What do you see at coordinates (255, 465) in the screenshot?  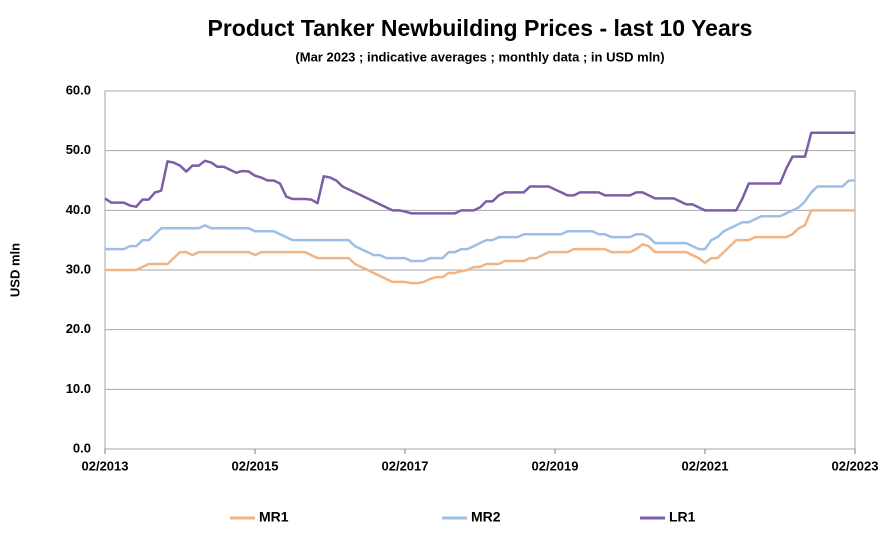 I see `x-tick-label: 02/2015` at bounding box center [255, 465].